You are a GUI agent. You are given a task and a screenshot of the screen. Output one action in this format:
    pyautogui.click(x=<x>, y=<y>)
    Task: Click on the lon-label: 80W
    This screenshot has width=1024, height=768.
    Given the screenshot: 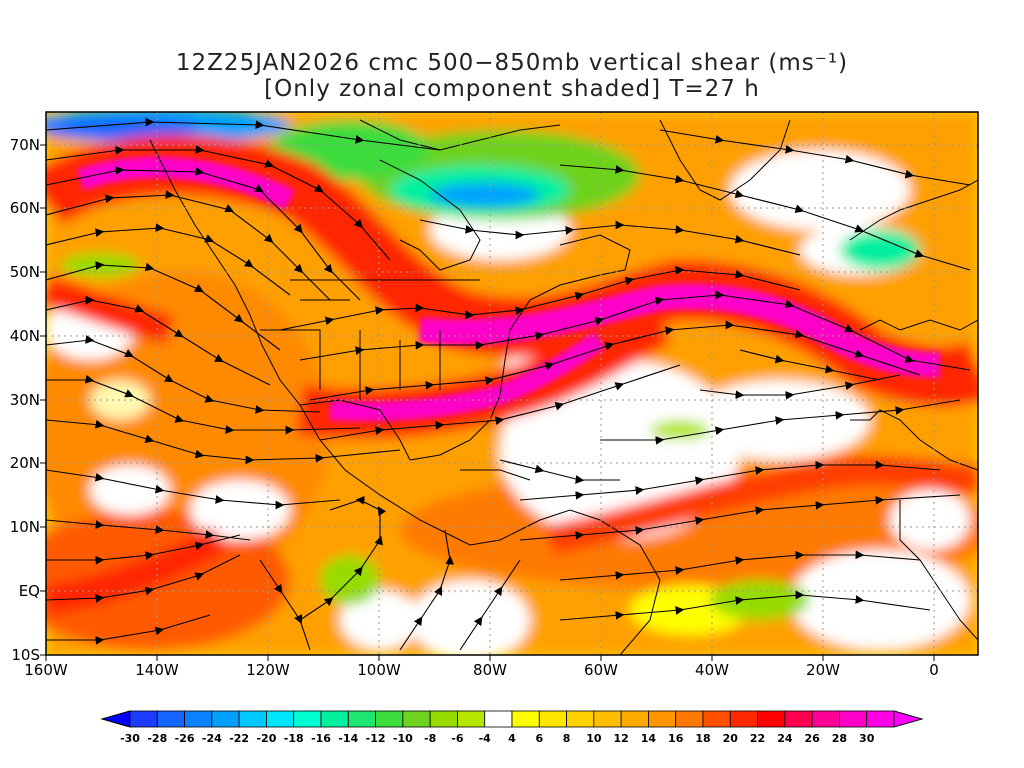 What is the action you would take?
    pyautogui.click(x=490, y=670)
    